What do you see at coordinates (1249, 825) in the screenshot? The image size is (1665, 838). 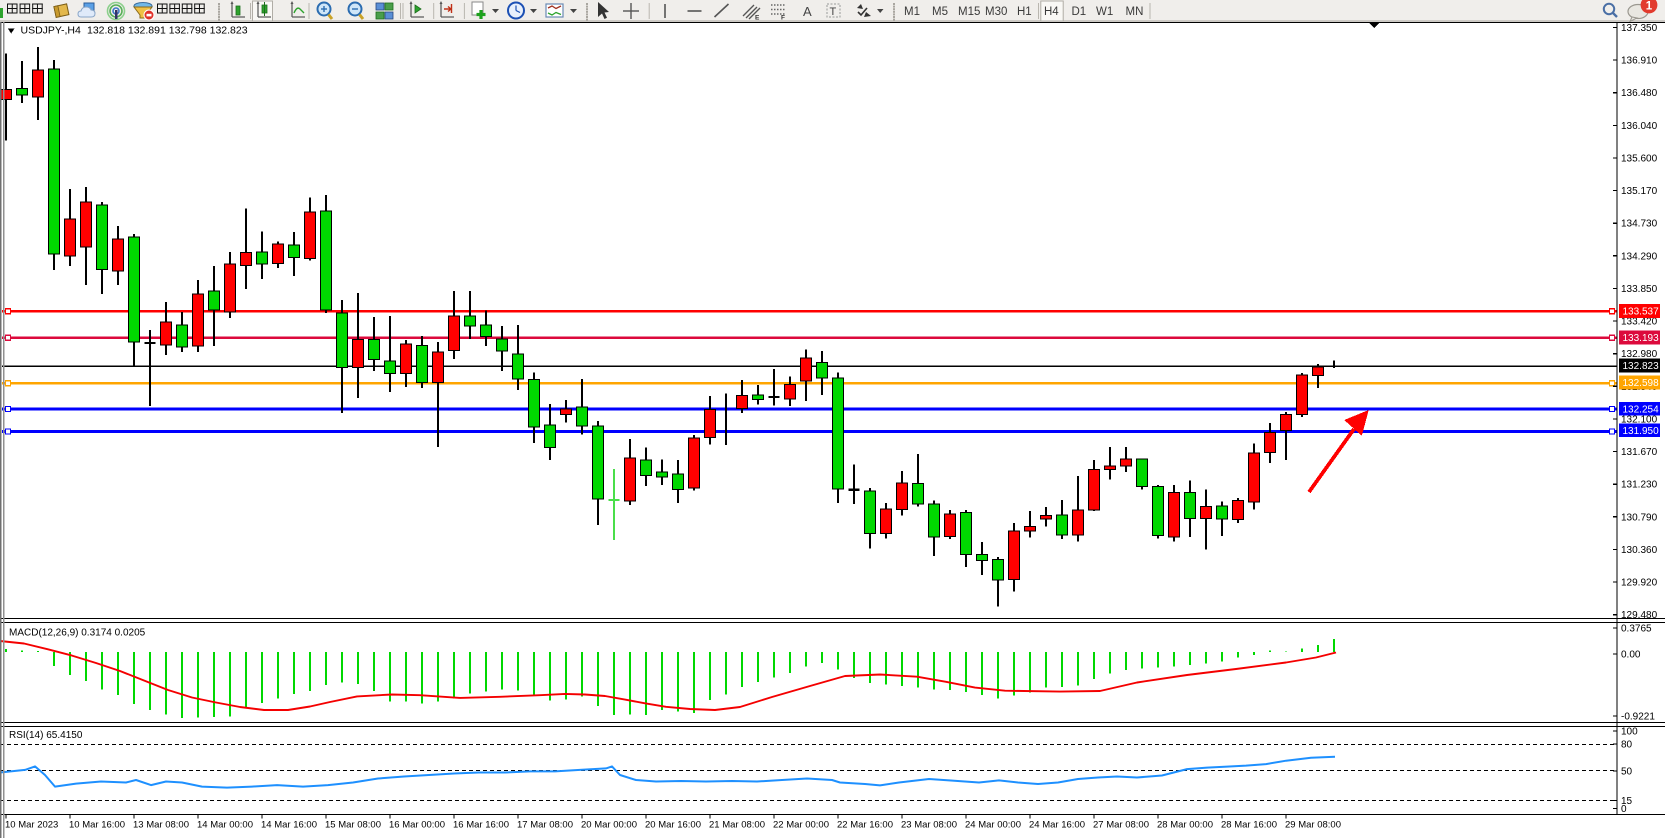 I see `svg-text: 28 Mar 16:00` at bounding box center [1249, 825].